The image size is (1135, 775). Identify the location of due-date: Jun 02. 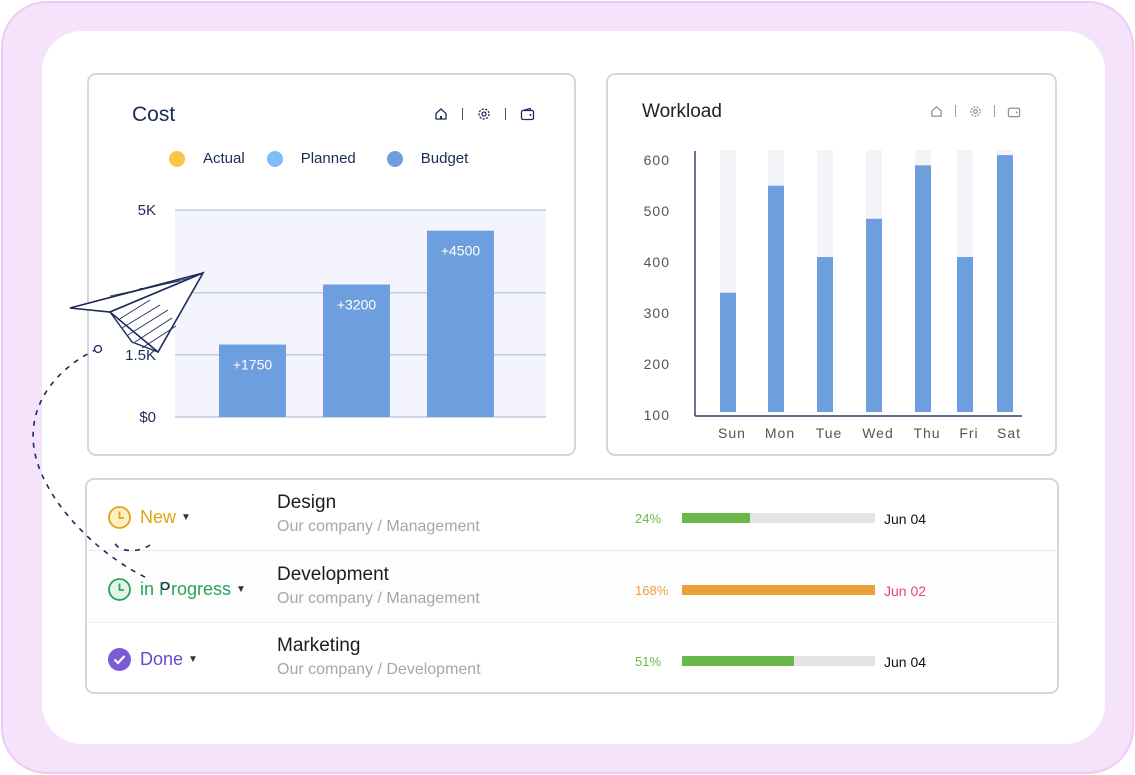
(905, 591).